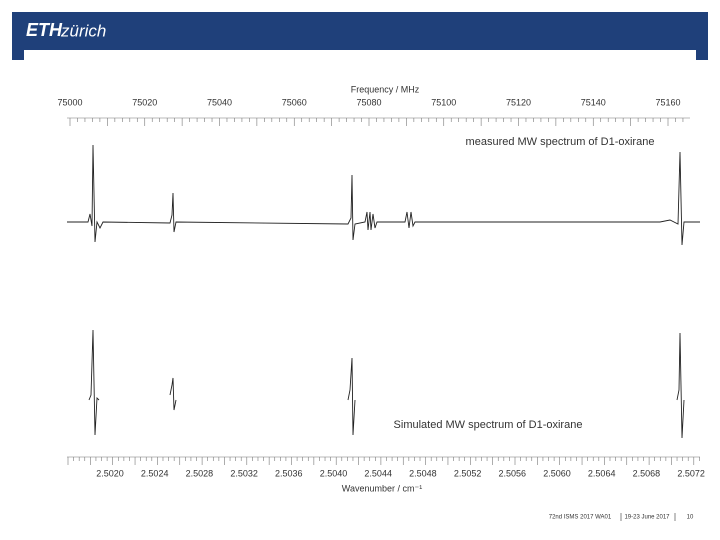 The image size is (720, 540). Describe the element at coordinates (580, 518) in the screenshot. I see `footer-event: 72nd ISMS 2017 WA01` at that location.